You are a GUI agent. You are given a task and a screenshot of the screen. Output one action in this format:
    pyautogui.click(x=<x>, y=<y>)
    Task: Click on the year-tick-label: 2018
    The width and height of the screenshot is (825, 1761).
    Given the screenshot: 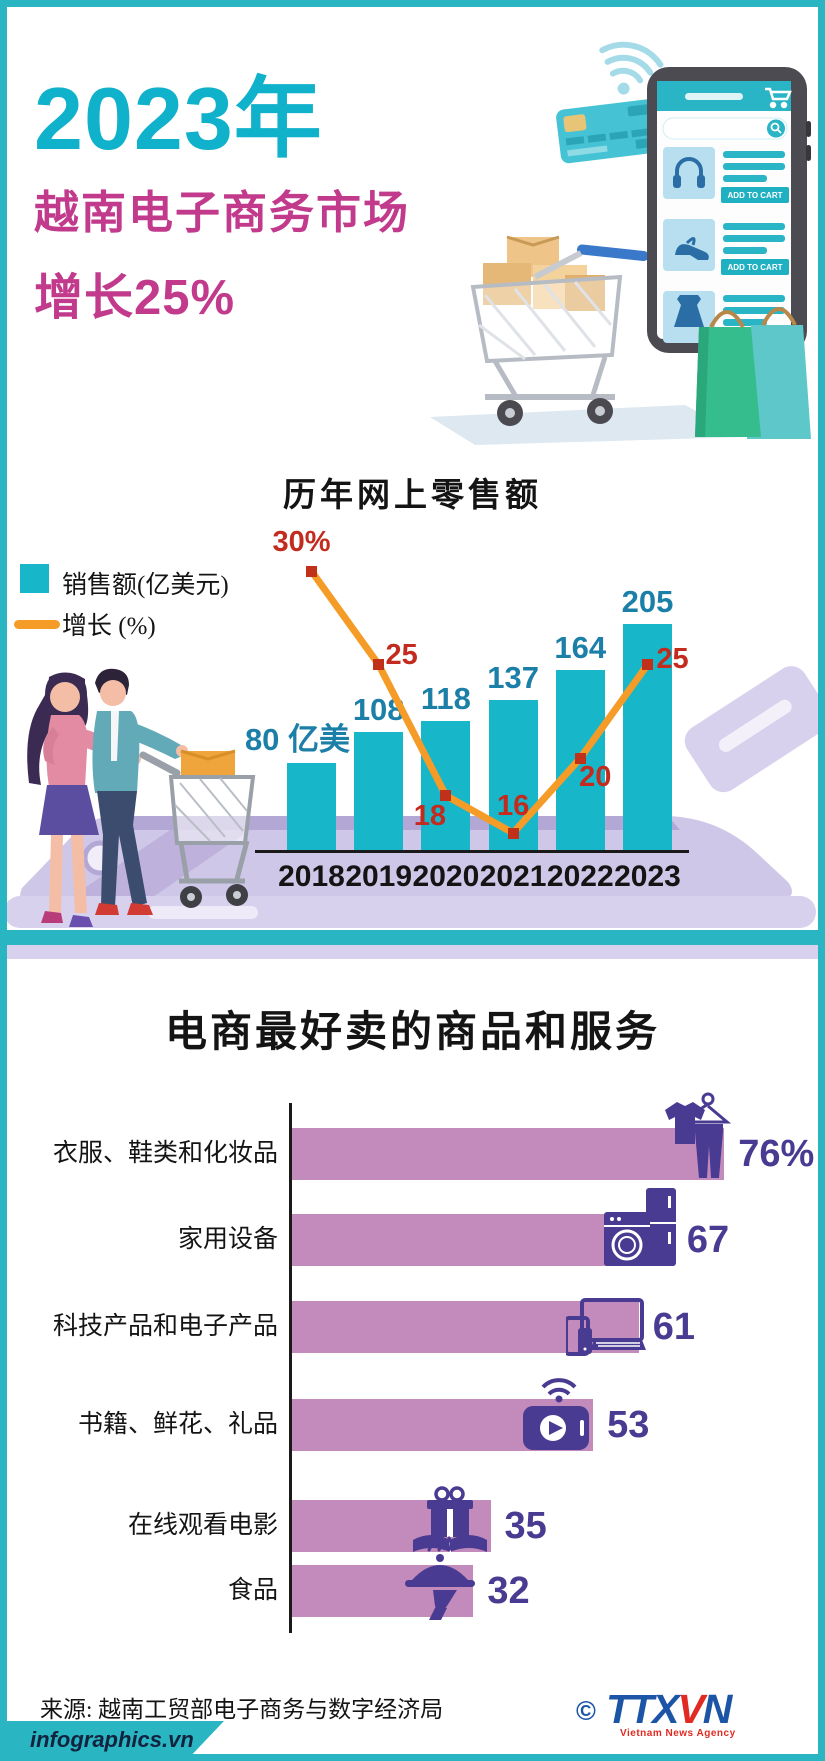 What is the action you would take?
    pyautogui.click(x=311, y=876)
    